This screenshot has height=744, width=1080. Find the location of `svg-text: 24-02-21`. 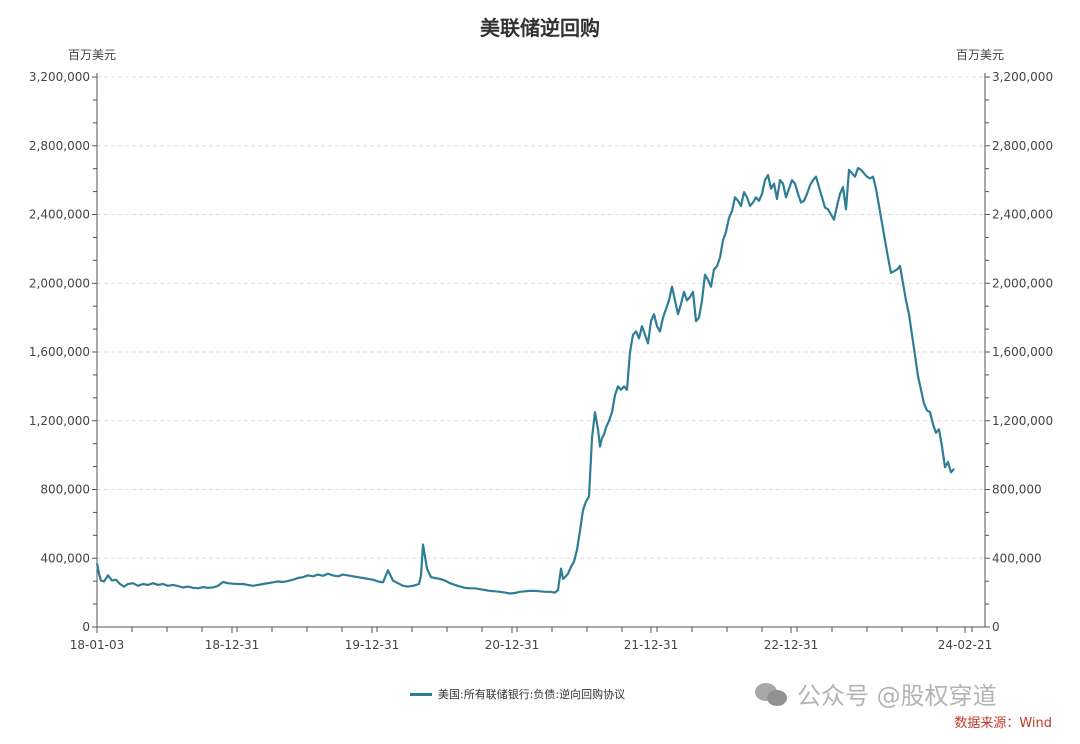

svg-text: 24-02-21 is located at coordinates (965, 645).